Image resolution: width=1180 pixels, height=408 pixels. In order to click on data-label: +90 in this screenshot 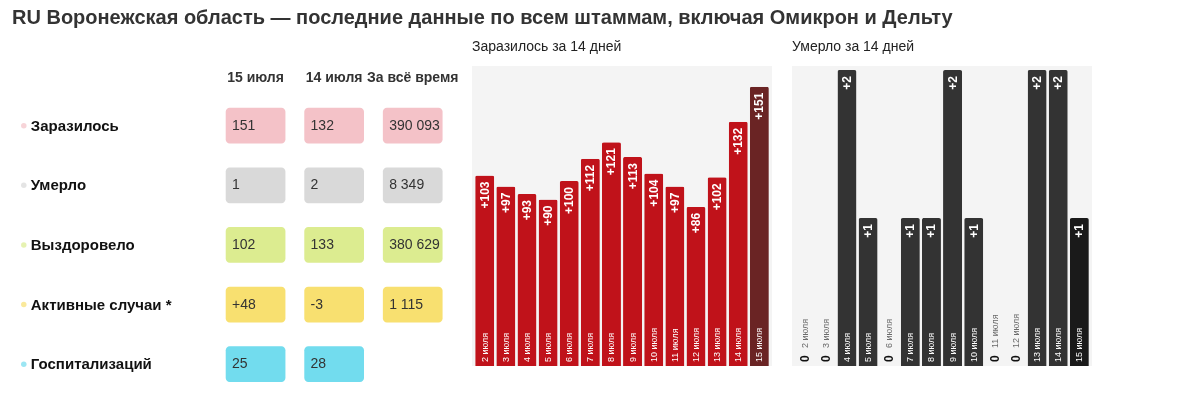, I will do `click(548, 215)`.